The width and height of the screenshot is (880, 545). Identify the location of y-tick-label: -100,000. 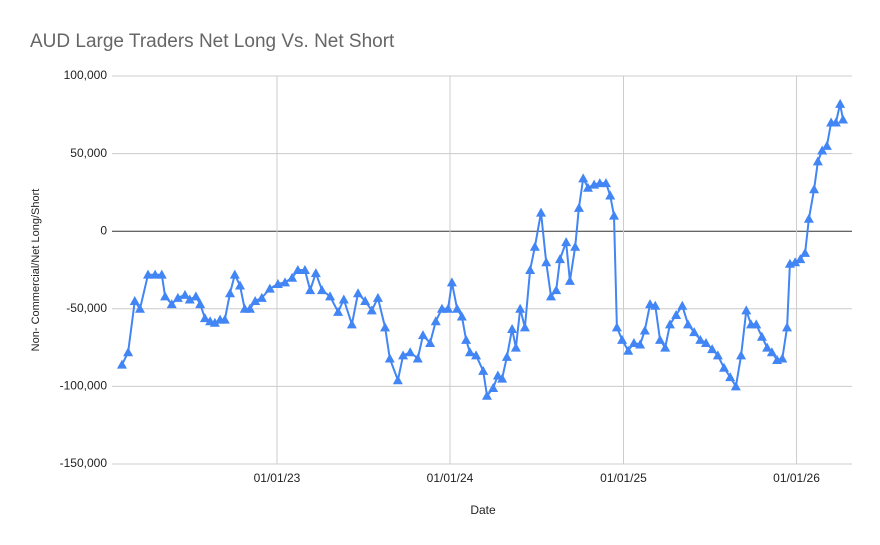
(84, 386).